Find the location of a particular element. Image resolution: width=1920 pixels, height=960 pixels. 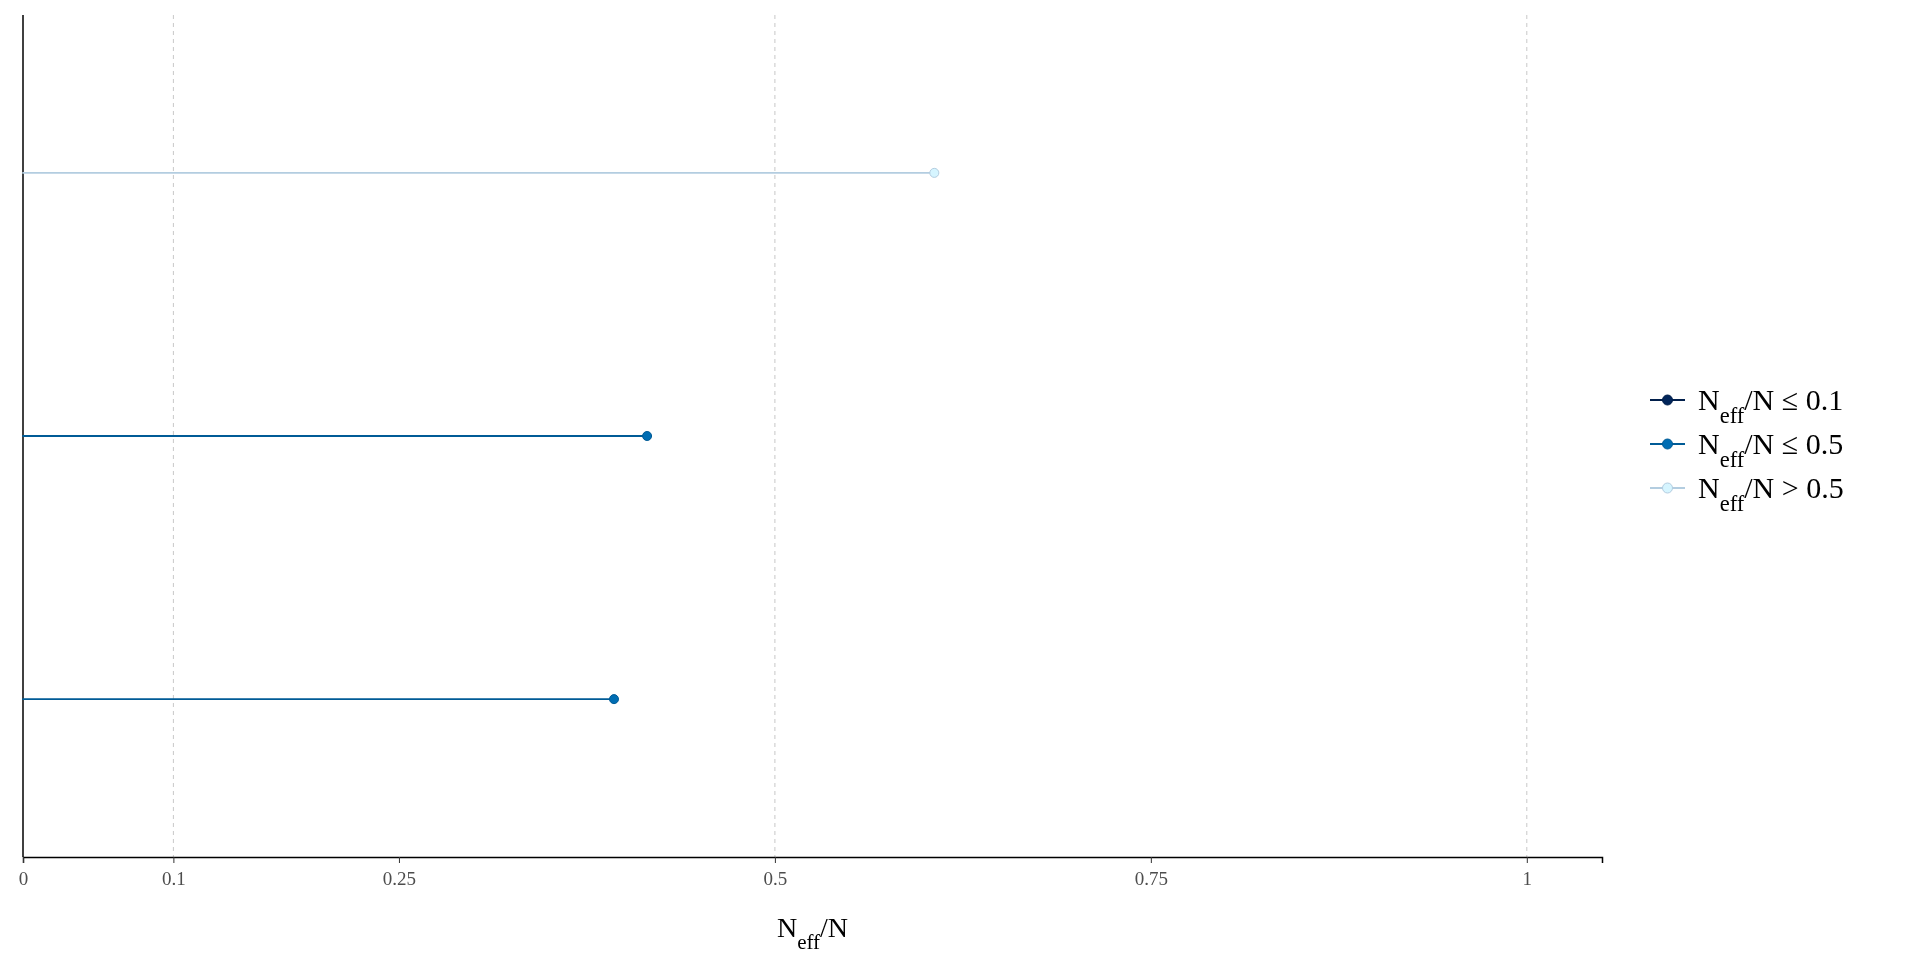

x-tick-label: 1 is located at coordinates (1527, 878).